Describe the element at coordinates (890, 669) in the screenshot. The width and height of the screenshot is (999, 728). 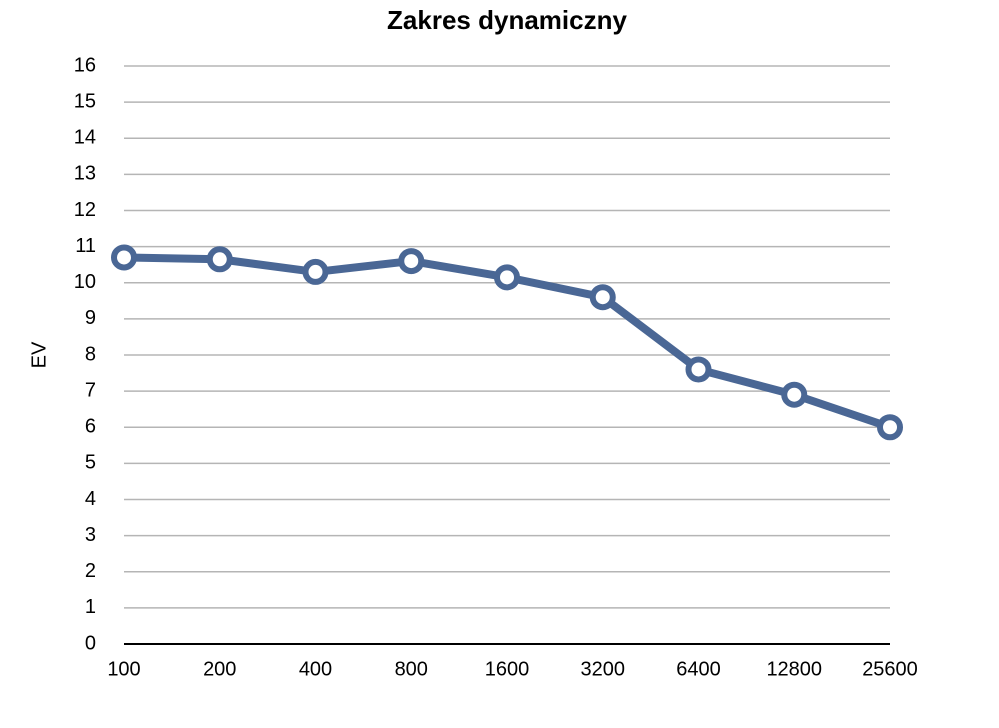
I see `x-tick-label: 25600` at that location.